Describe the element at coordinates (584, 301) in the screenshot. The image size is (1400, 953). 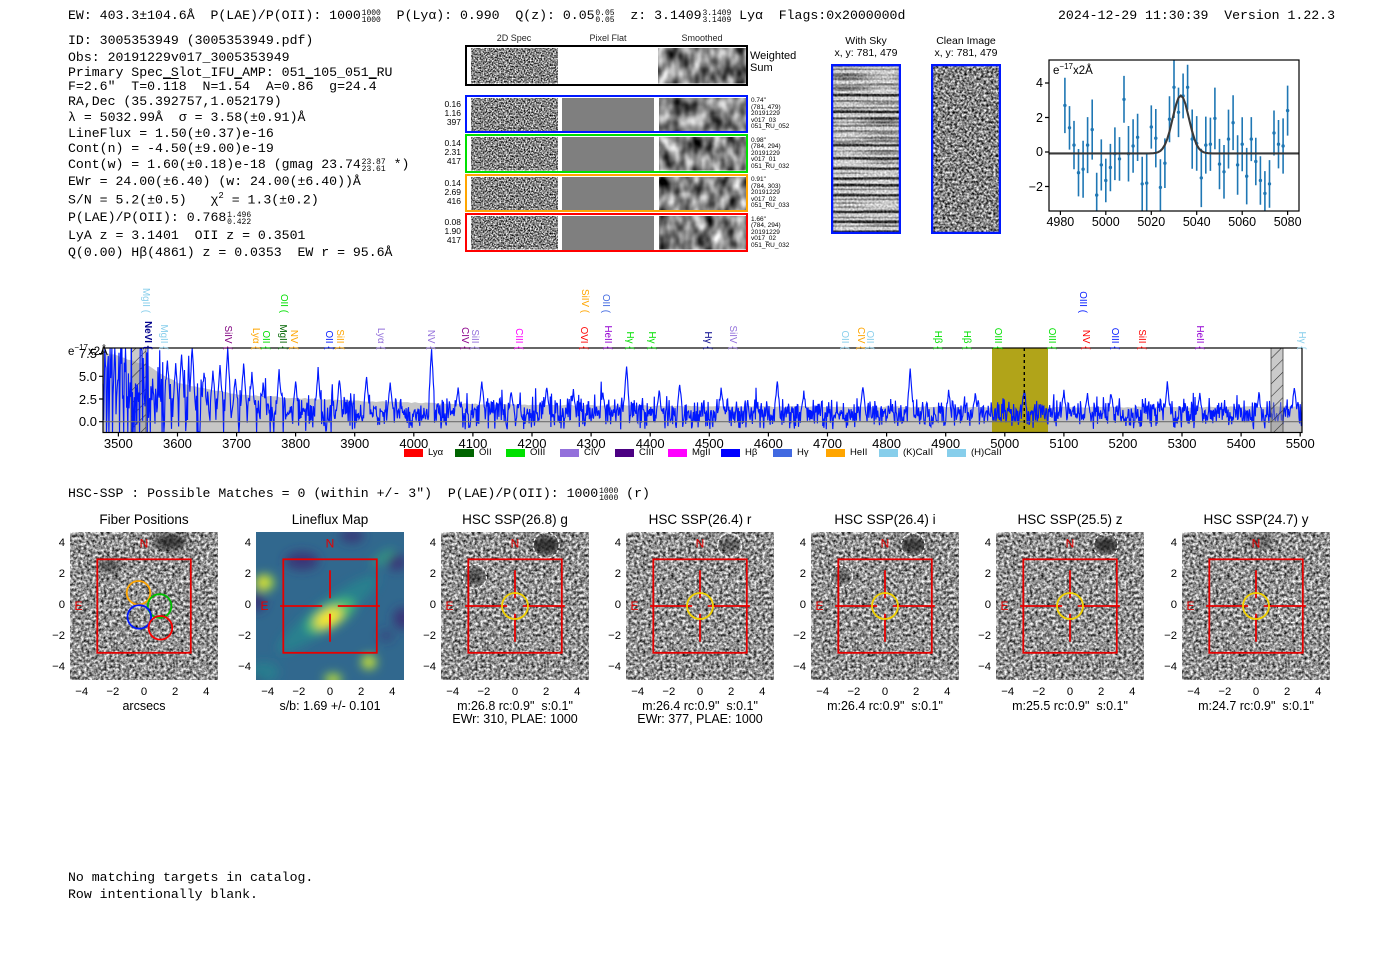
I see `svg-text: SiIV (` at that location.